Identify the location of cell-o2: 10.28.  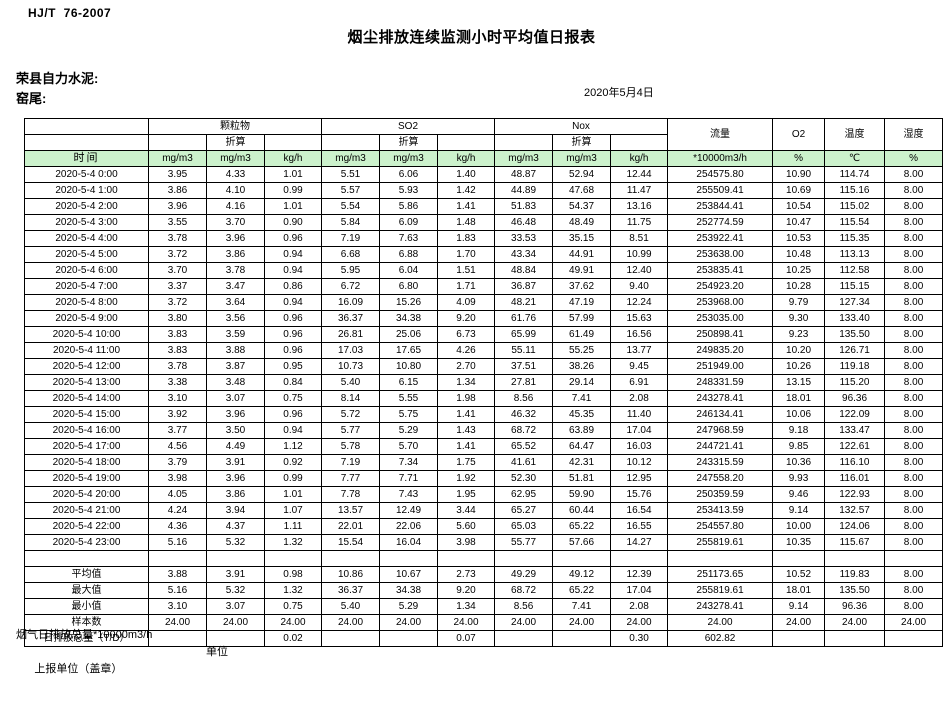
(799, 287).